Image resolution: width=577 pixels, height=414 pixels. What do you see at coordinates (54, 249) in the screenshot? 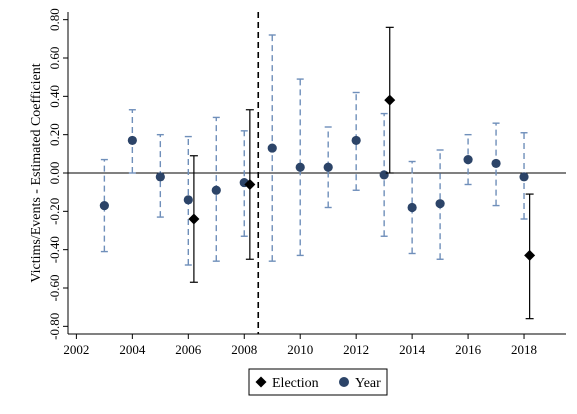
I see `y-tick-label: -0.40` at bounding box center [54, 249].